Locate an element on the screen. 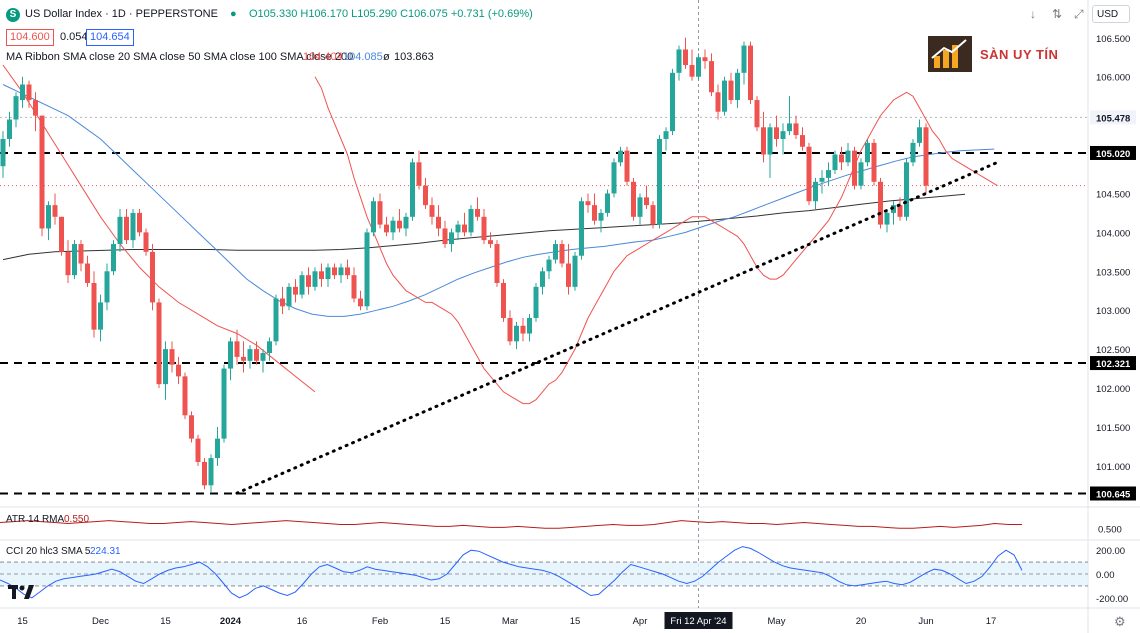 The width and height of the screenshot is (1140, 633). x-tick-label: 15 is located at coordinates (165, 621).